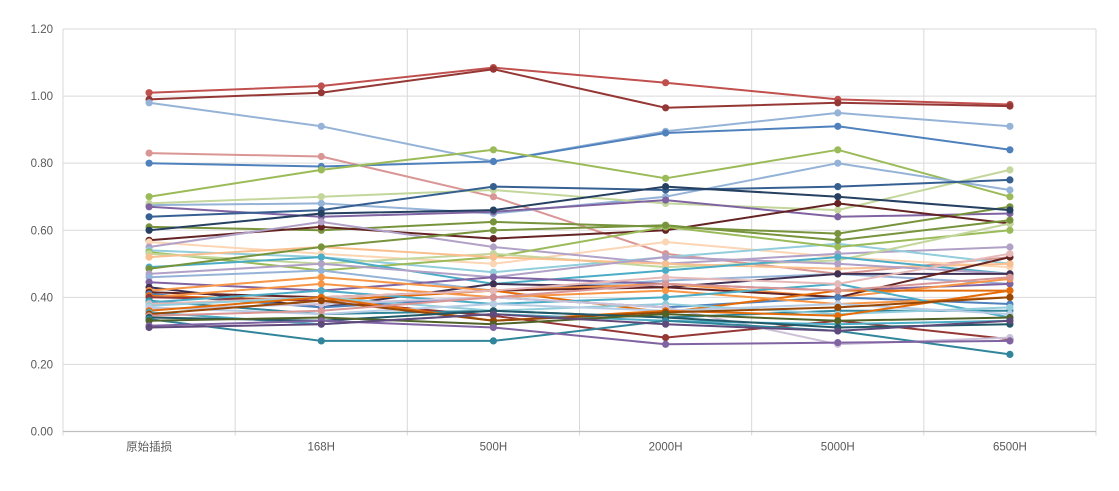 Image resolution: width=1119 pixels, height=491 pixels. I want to click on x-tick-label: 2000H, so click(666, 448).